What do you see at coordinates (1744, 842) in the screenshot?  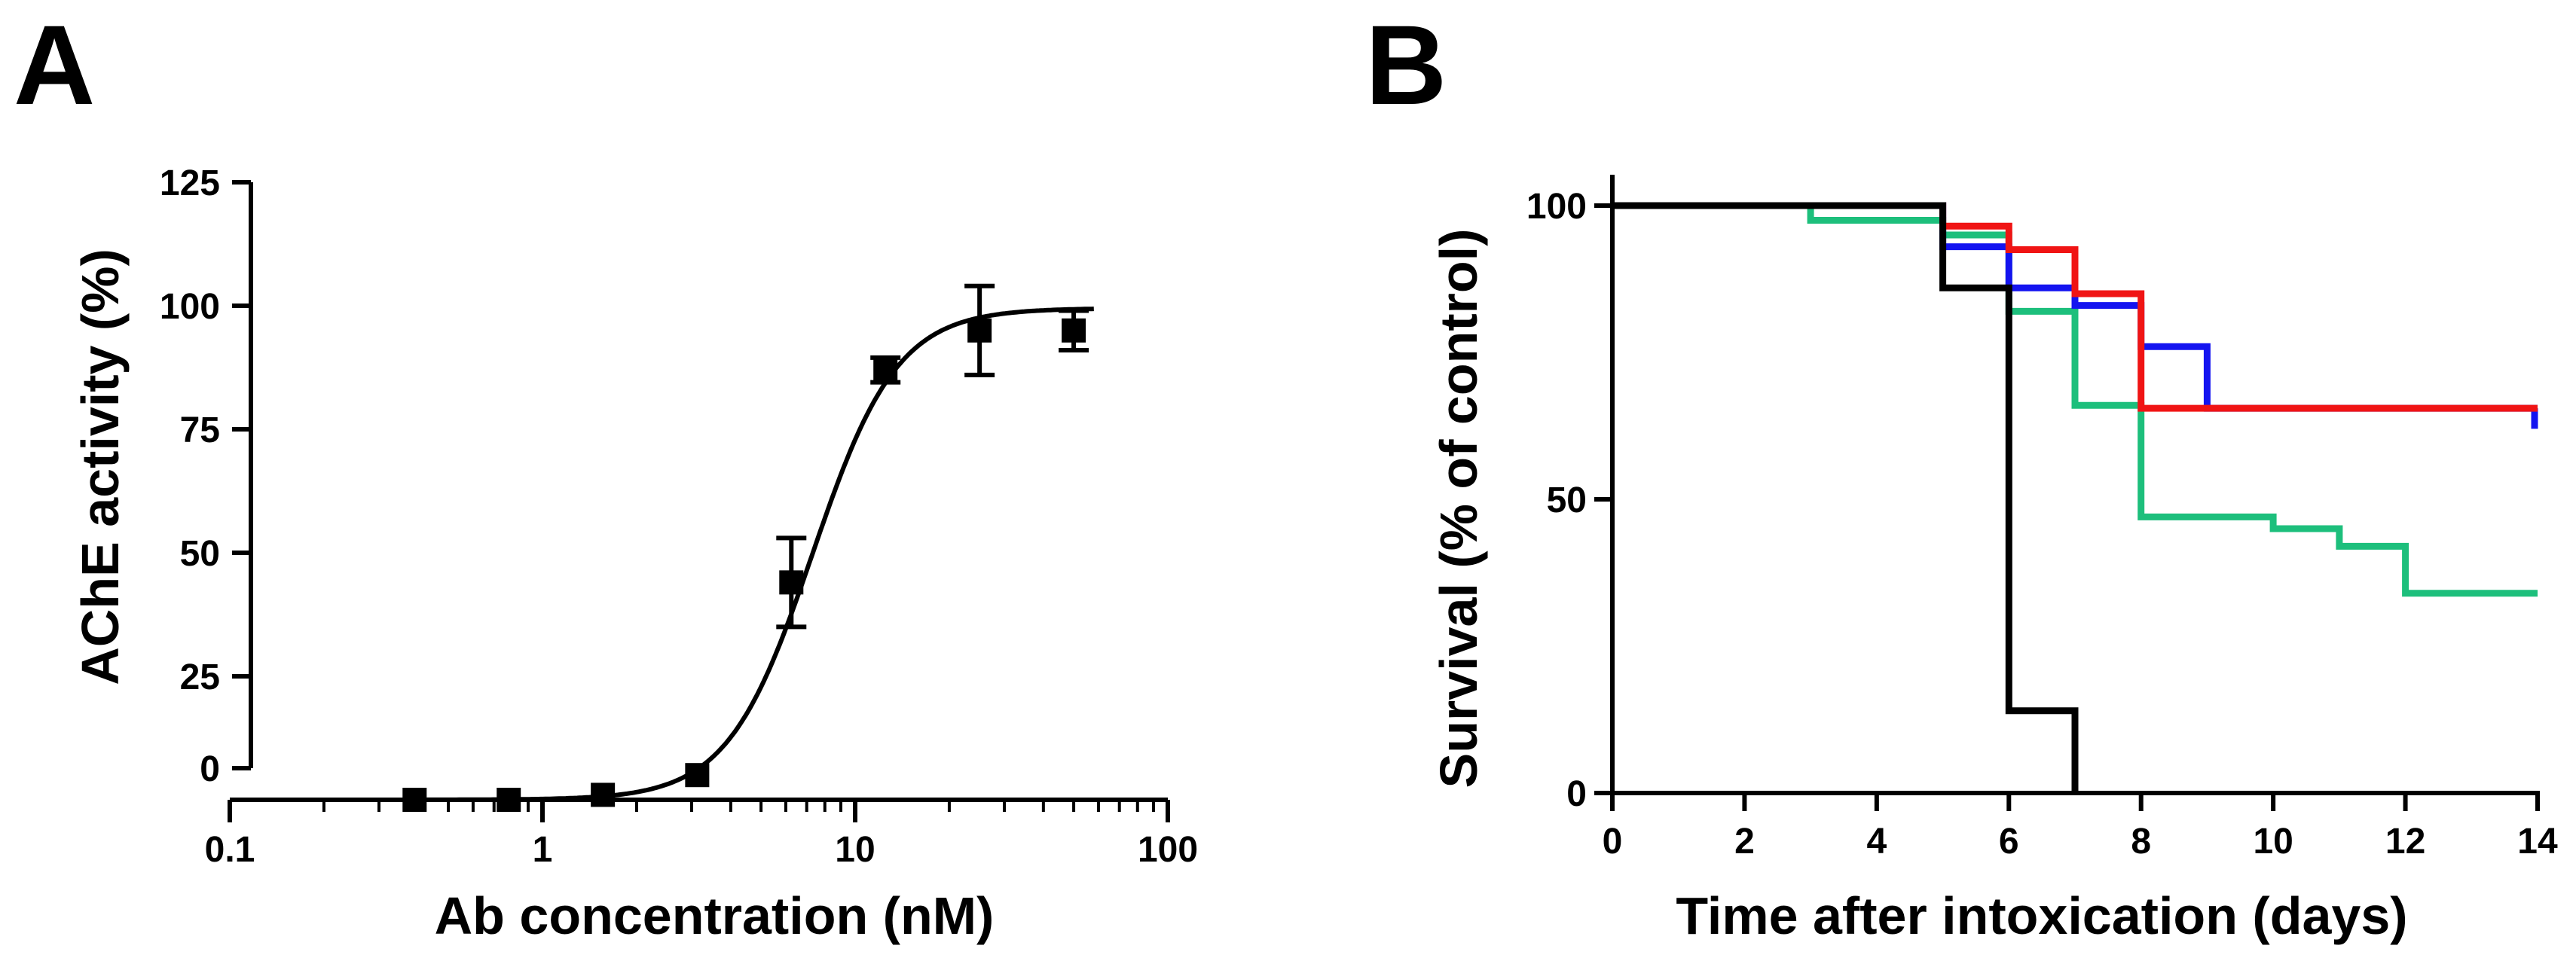 I see `chart-b-x-tick-label: 2` at bounding box center [1744, 842].